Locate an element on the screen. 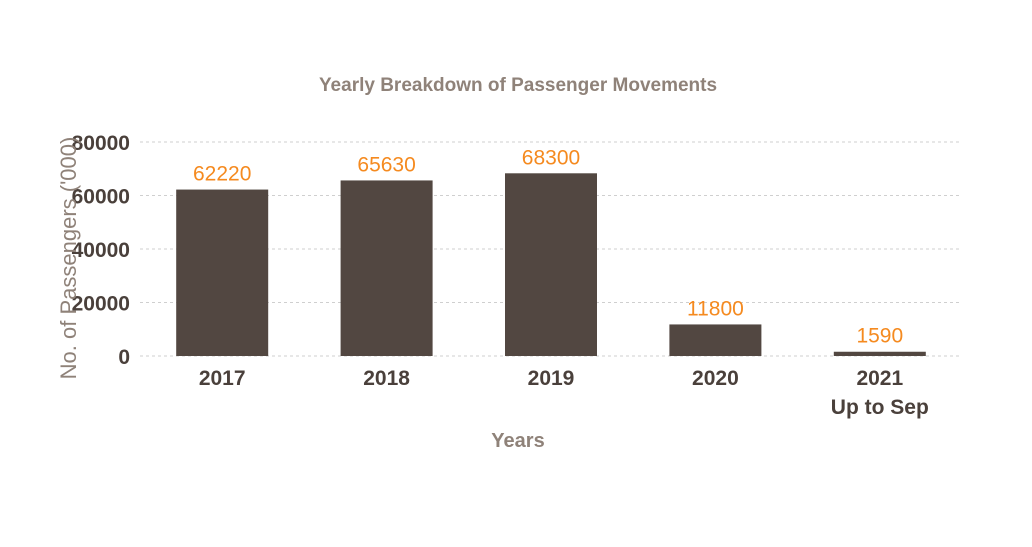 The height and width of the screenshot is (547, 1032). x-tick-label: 2021 Up to Sep is located at coordinates (880, 393).